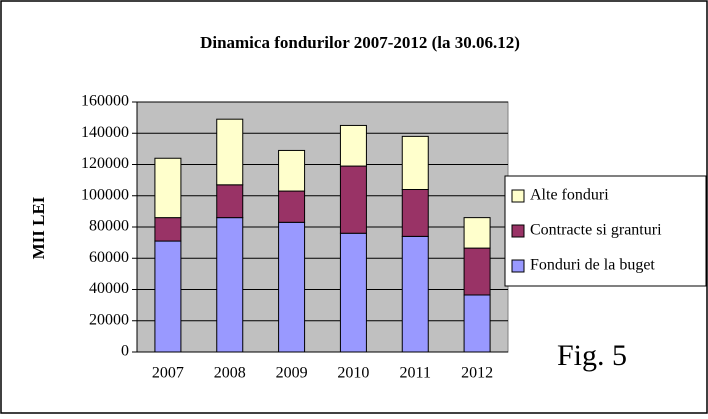  I want to click on y-tick-label: 120000, so click(105, 163).